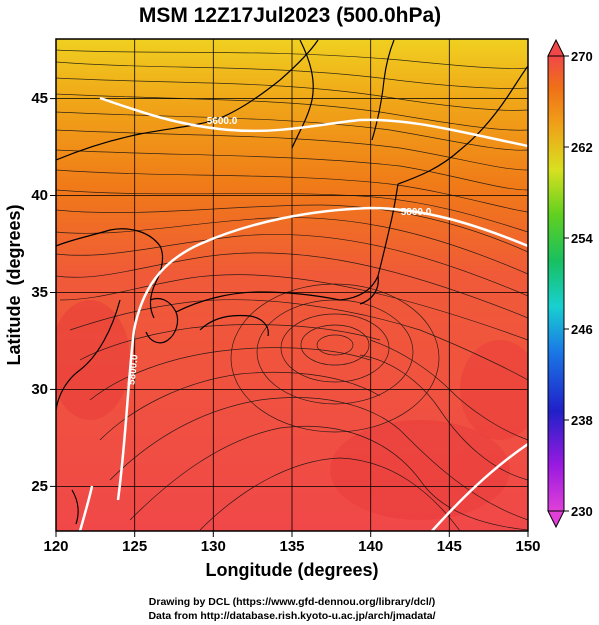  Describe the element at coordinates (222, 121) in the screenshot. I see `contour-label-5600: 5600.0` at that location.